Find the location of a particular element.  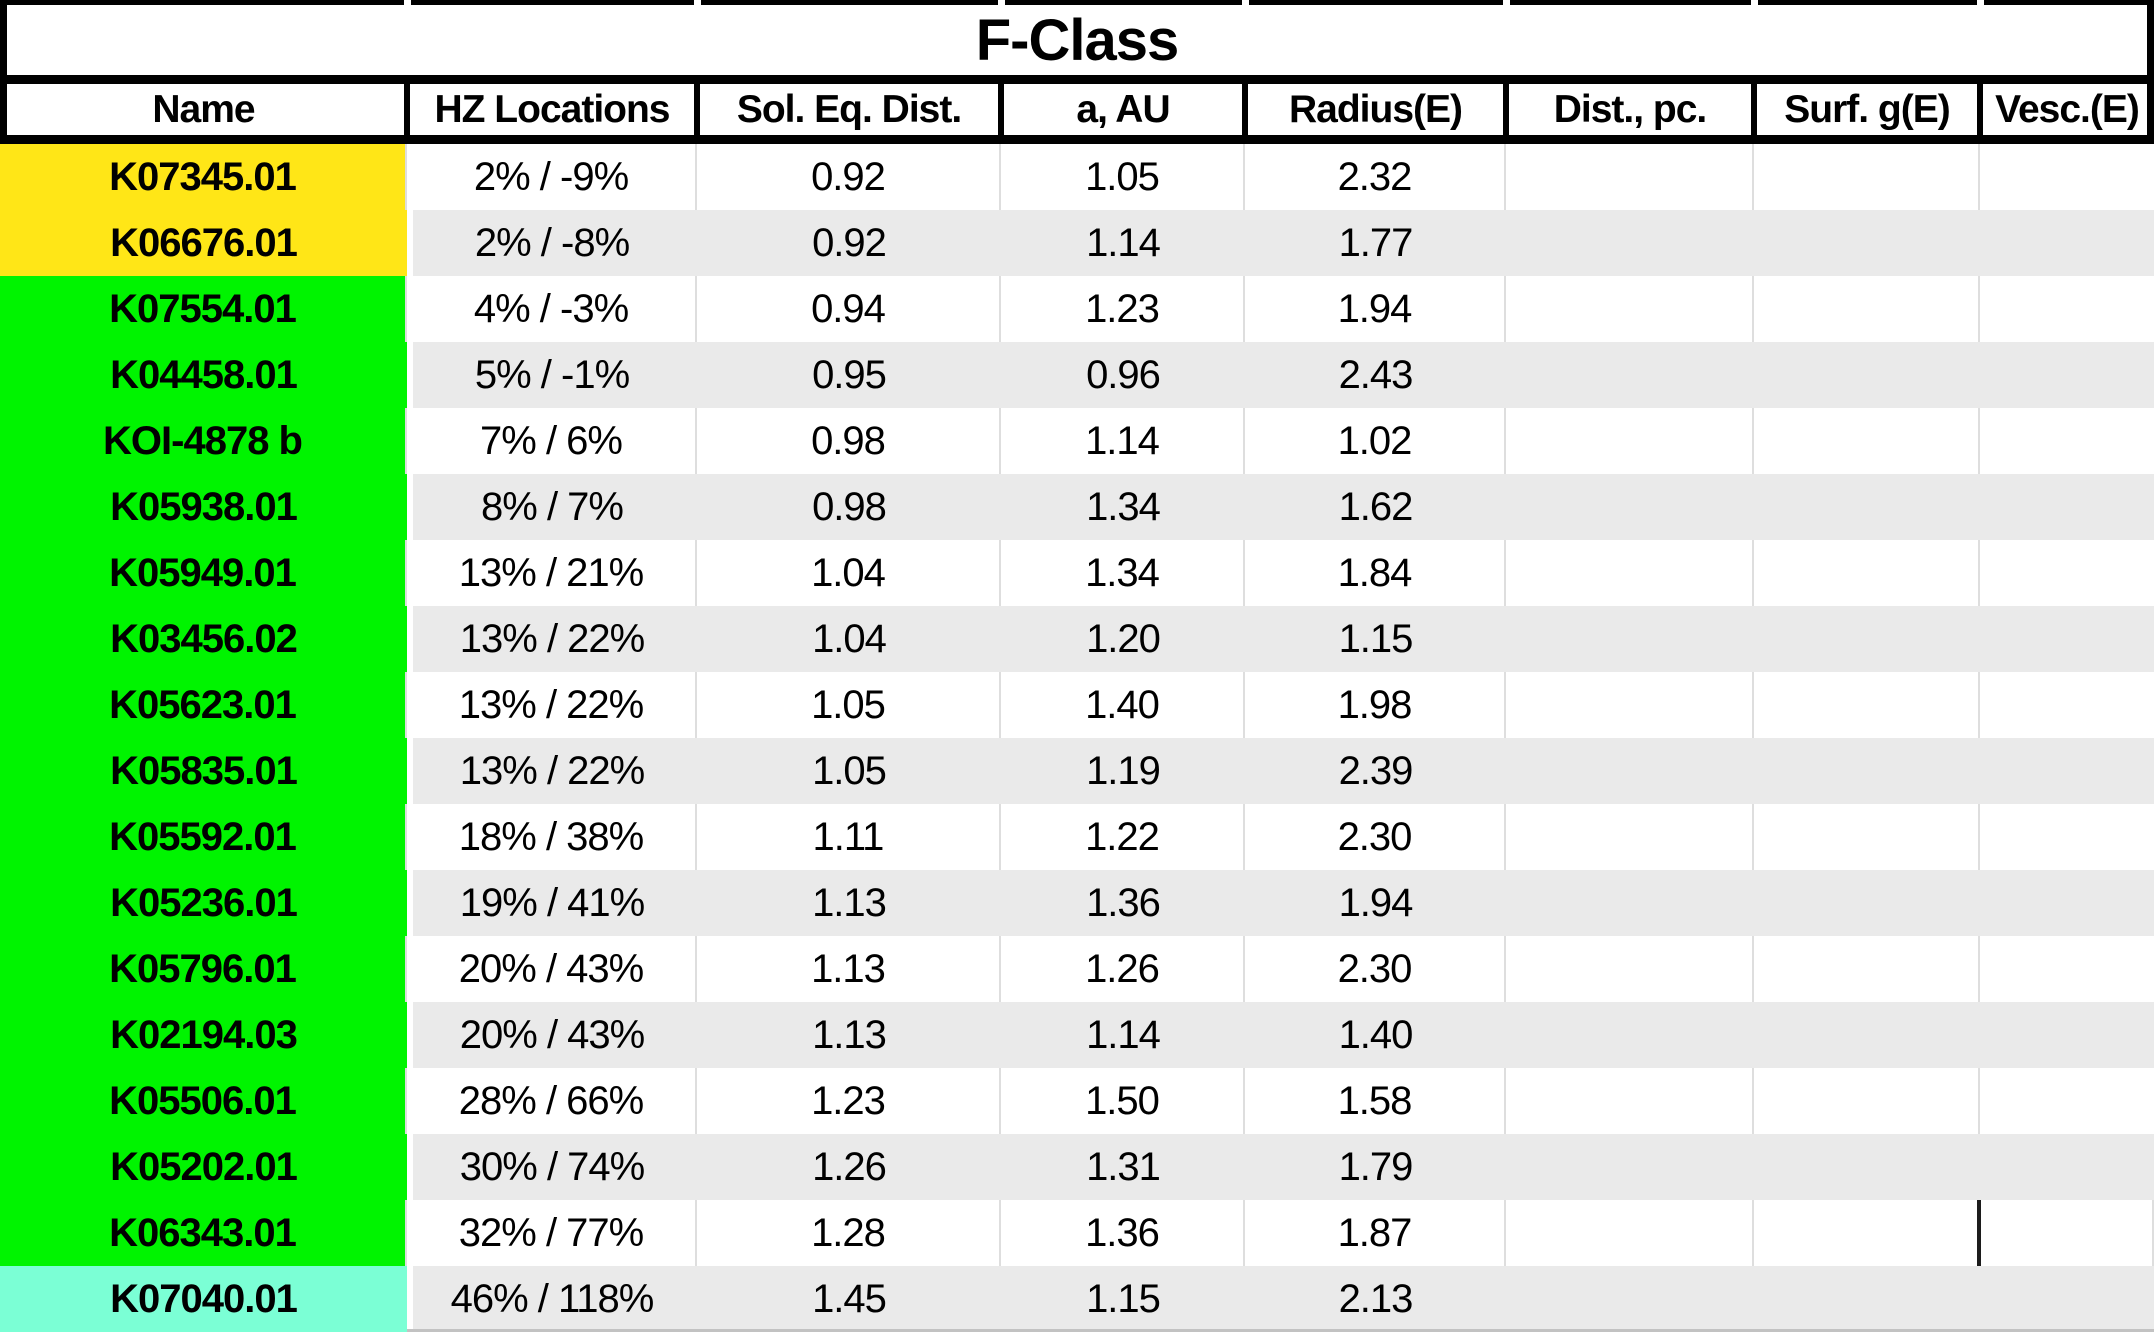

sol-eq-dist-cell: 0.95 is located at coordinates (849, 374).